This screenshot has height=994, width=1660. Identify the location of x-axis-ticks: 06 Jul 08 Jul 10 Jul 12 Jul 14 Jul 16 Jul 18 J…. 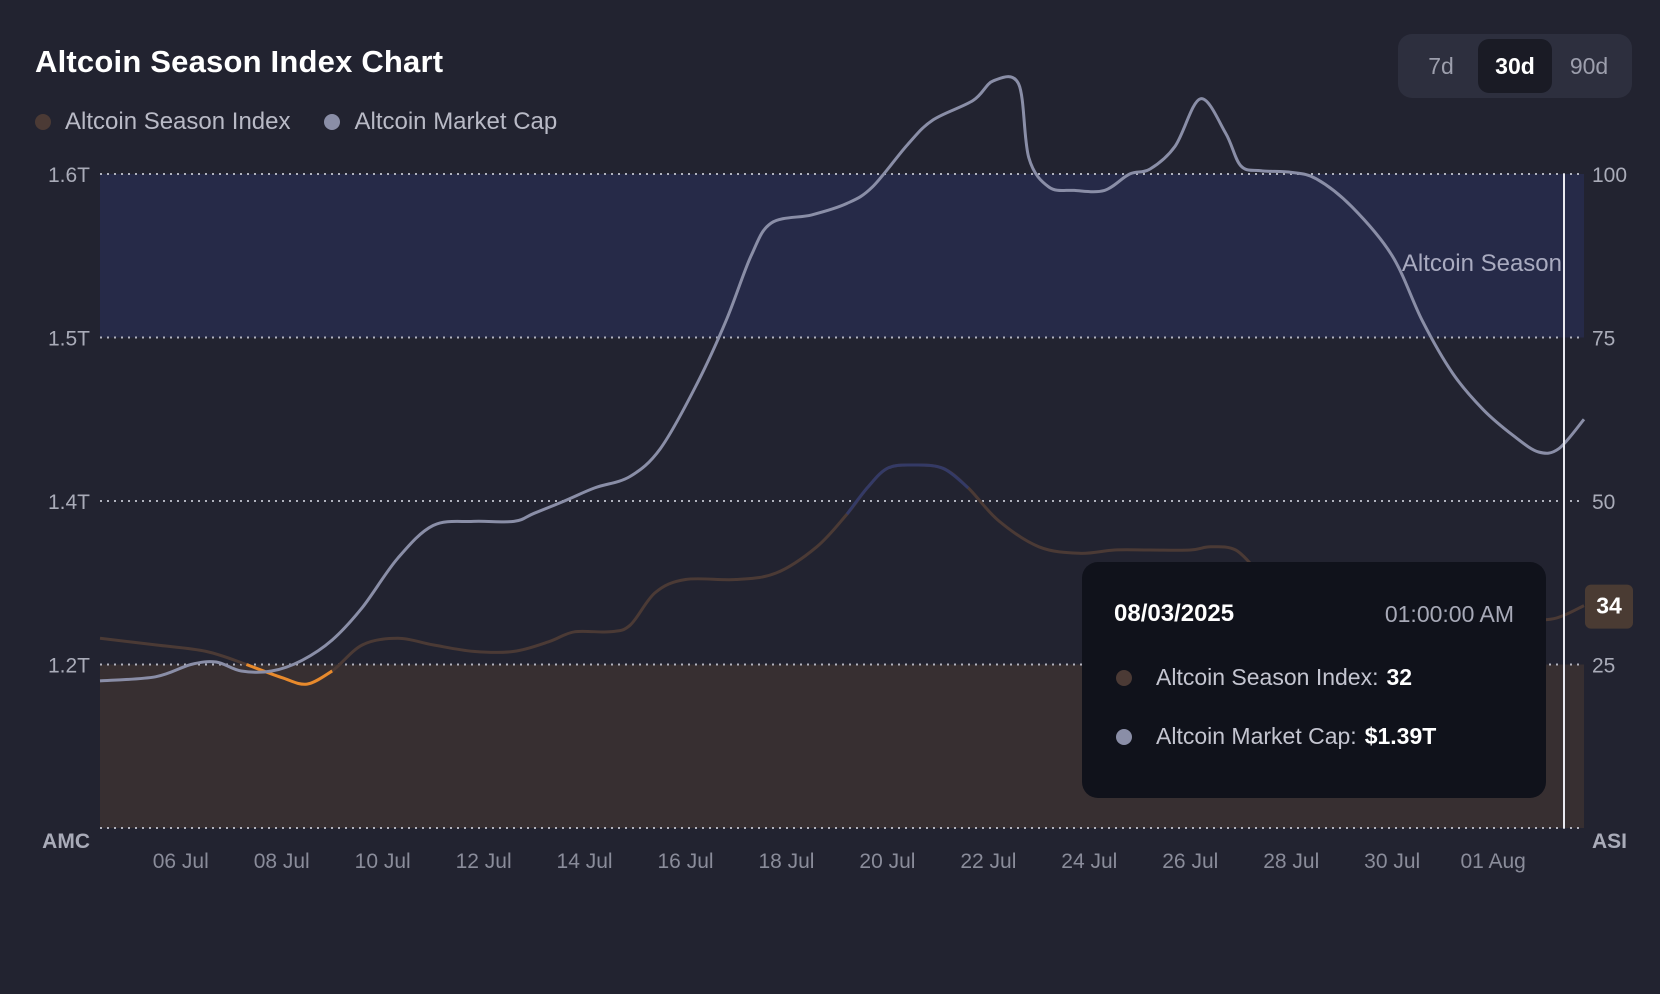
(839, 861).